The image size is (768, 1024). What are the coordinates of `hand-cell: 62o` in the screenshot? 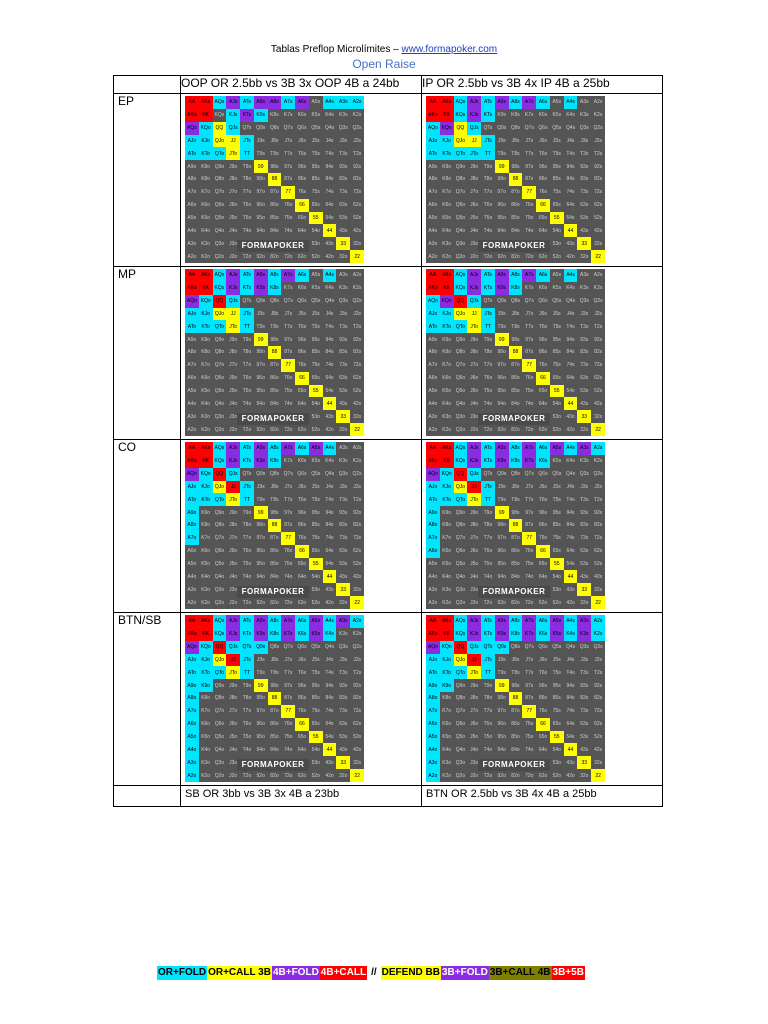 It's located at (302, 775).